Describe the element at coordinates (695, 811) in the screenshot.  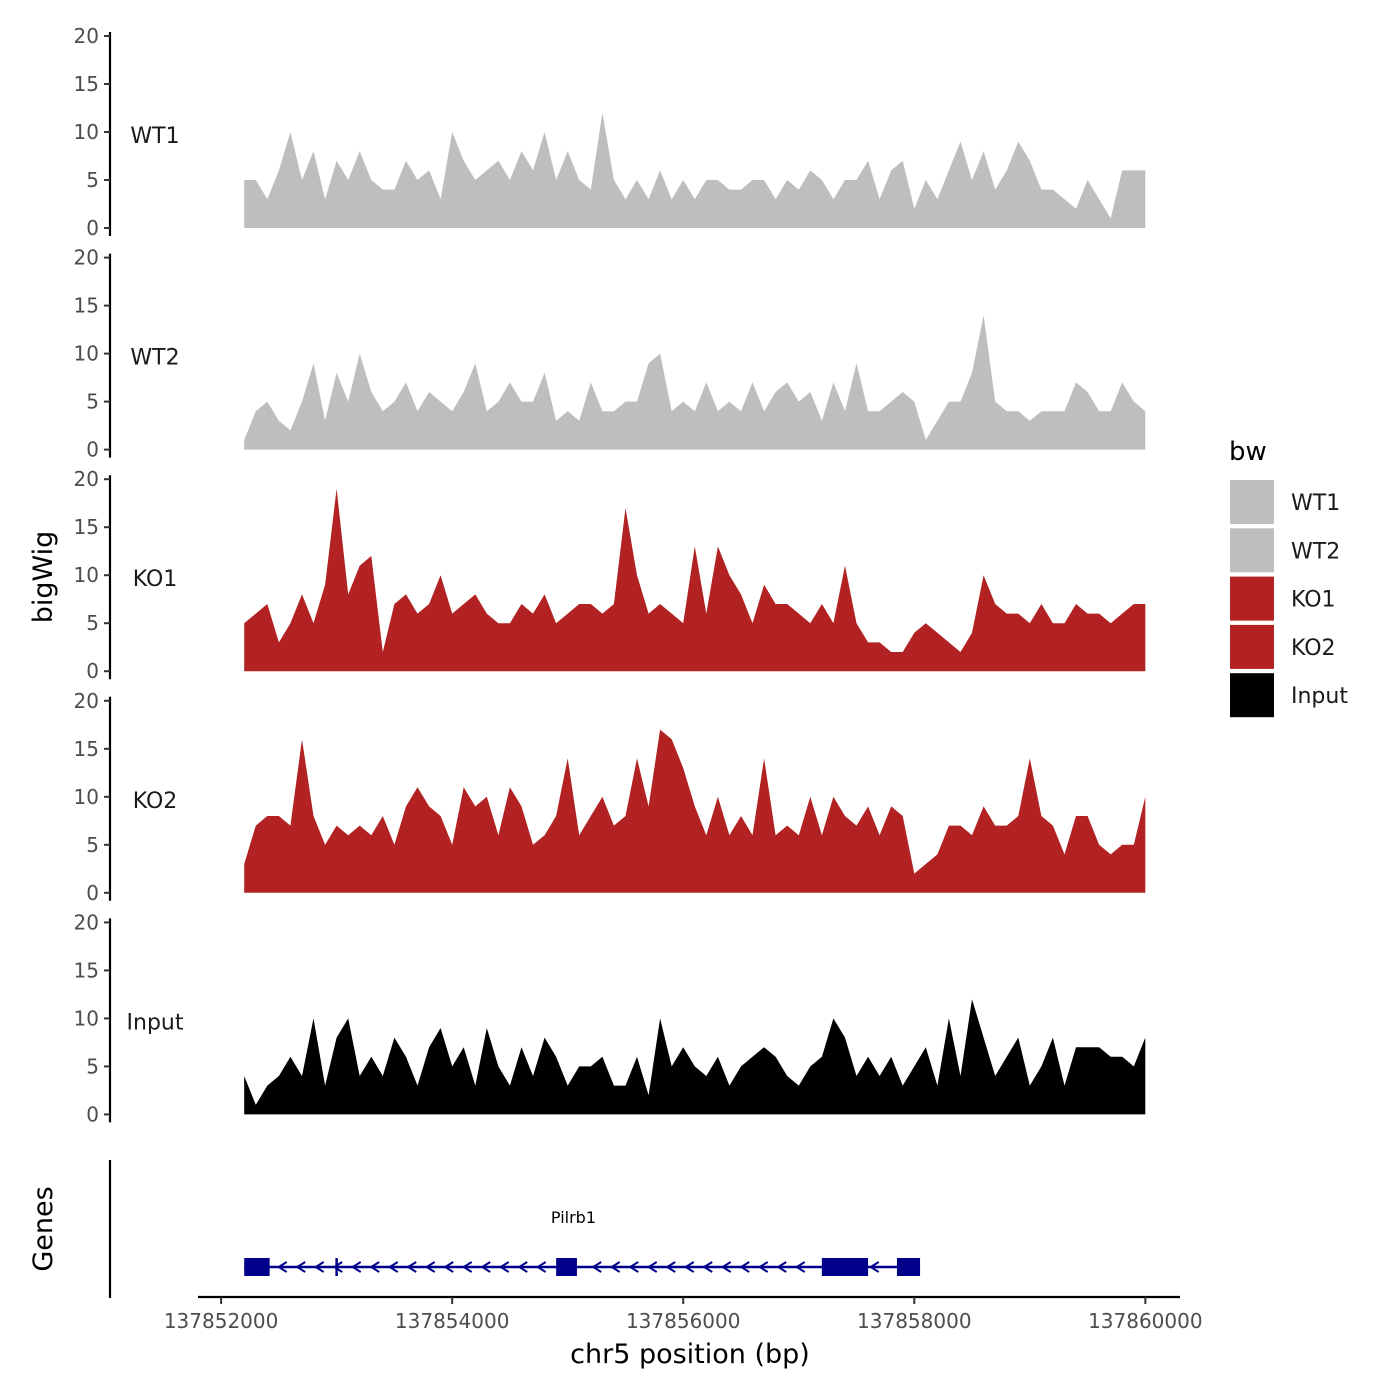
I see `area-ko2` at that location.